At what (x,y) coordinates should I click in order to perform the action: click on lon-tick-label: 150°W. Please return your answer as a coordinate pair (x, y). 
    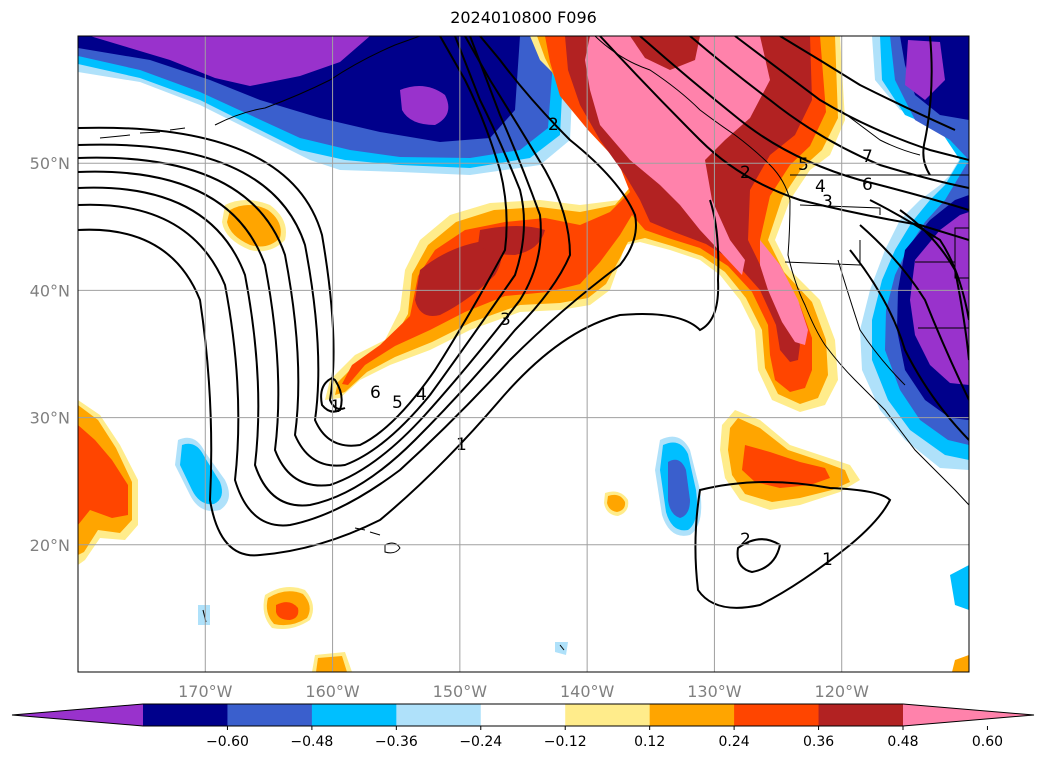
    Looking at the image, I should click on (460, 691).